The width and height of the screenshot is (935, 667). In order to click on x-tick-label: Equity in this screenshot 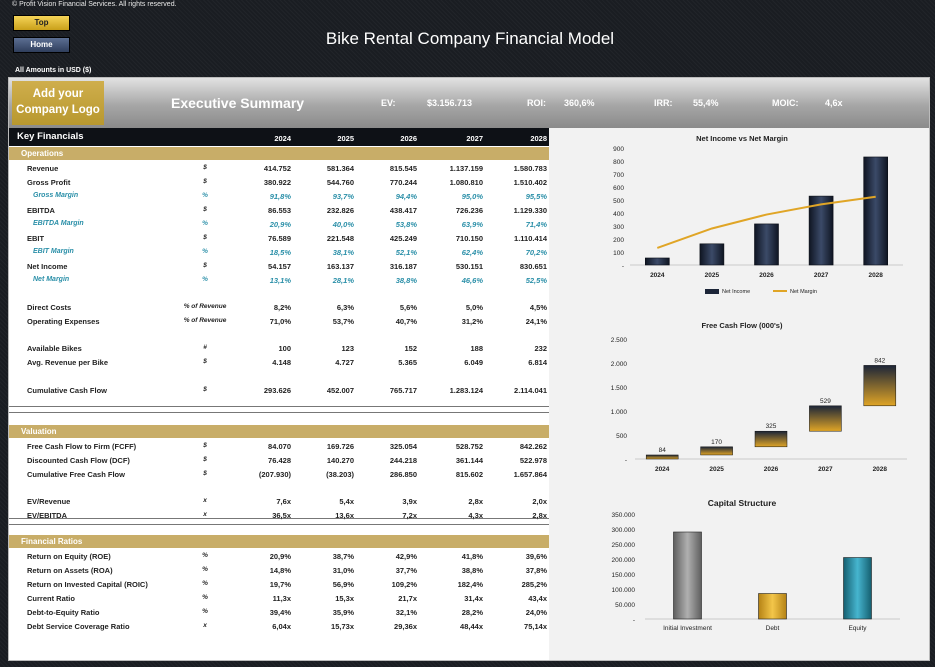, I will do `click(857, 628)`.